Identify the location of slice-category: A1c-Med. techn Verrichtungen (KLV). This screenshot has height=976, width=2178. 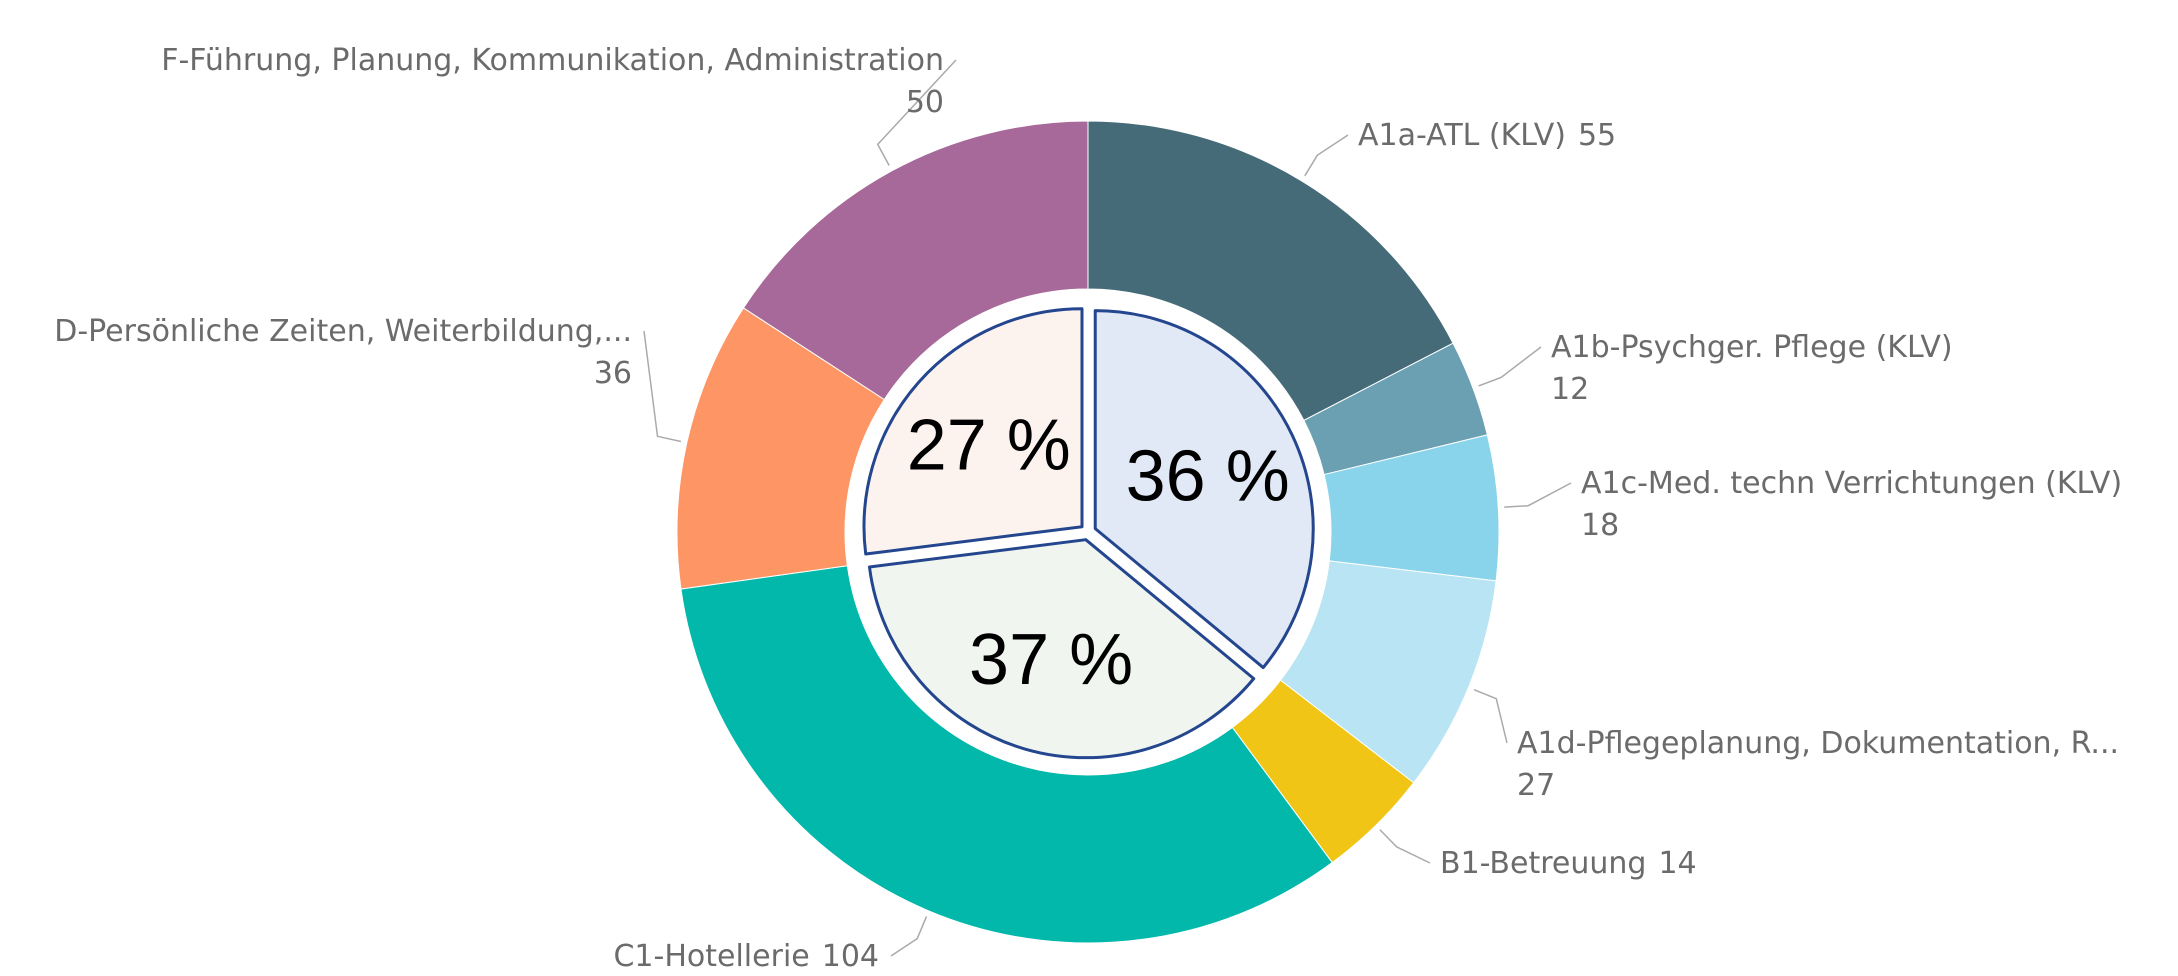
(1851, 483).